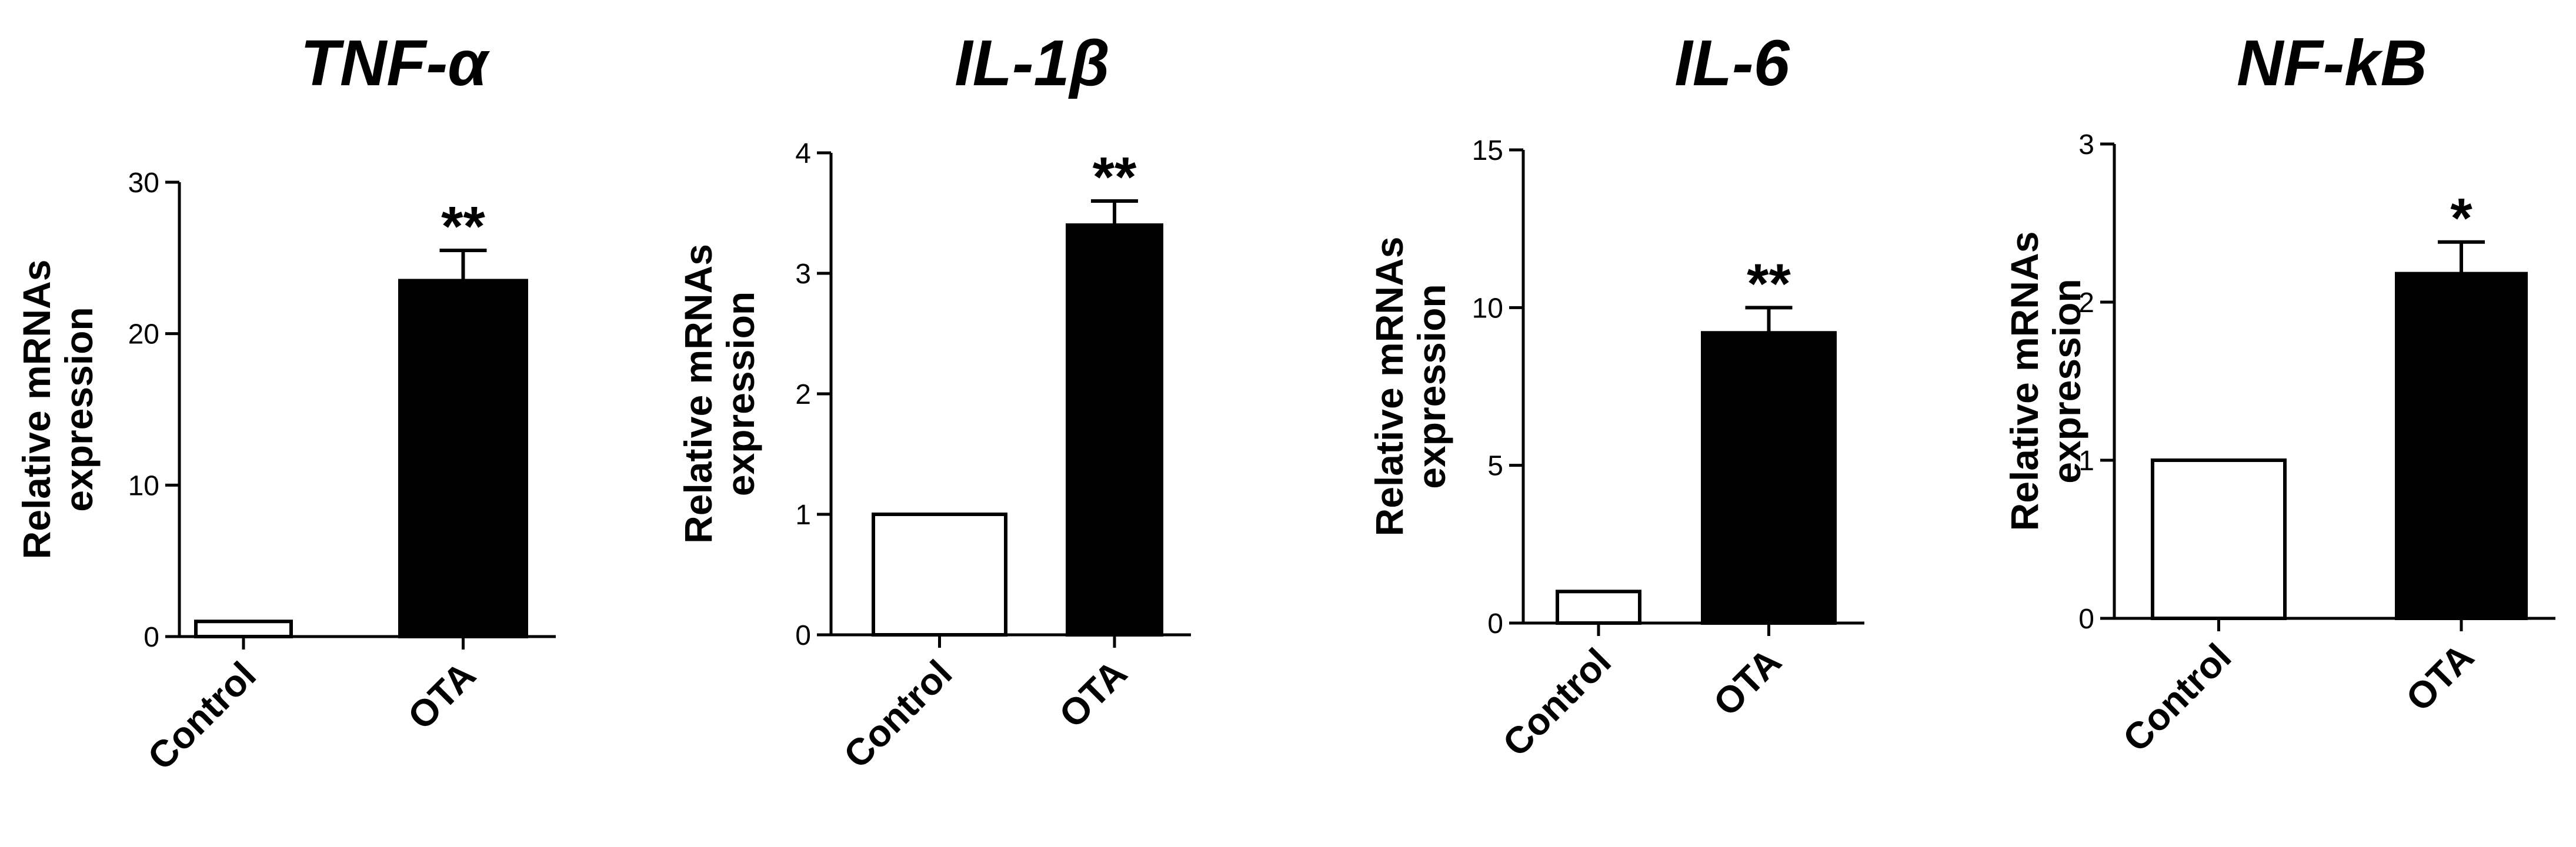  What do you see at coordinates (2332, 63) in the screenshot?
I see `chart-title: NF-kB` at bounding box center [2332, 63].